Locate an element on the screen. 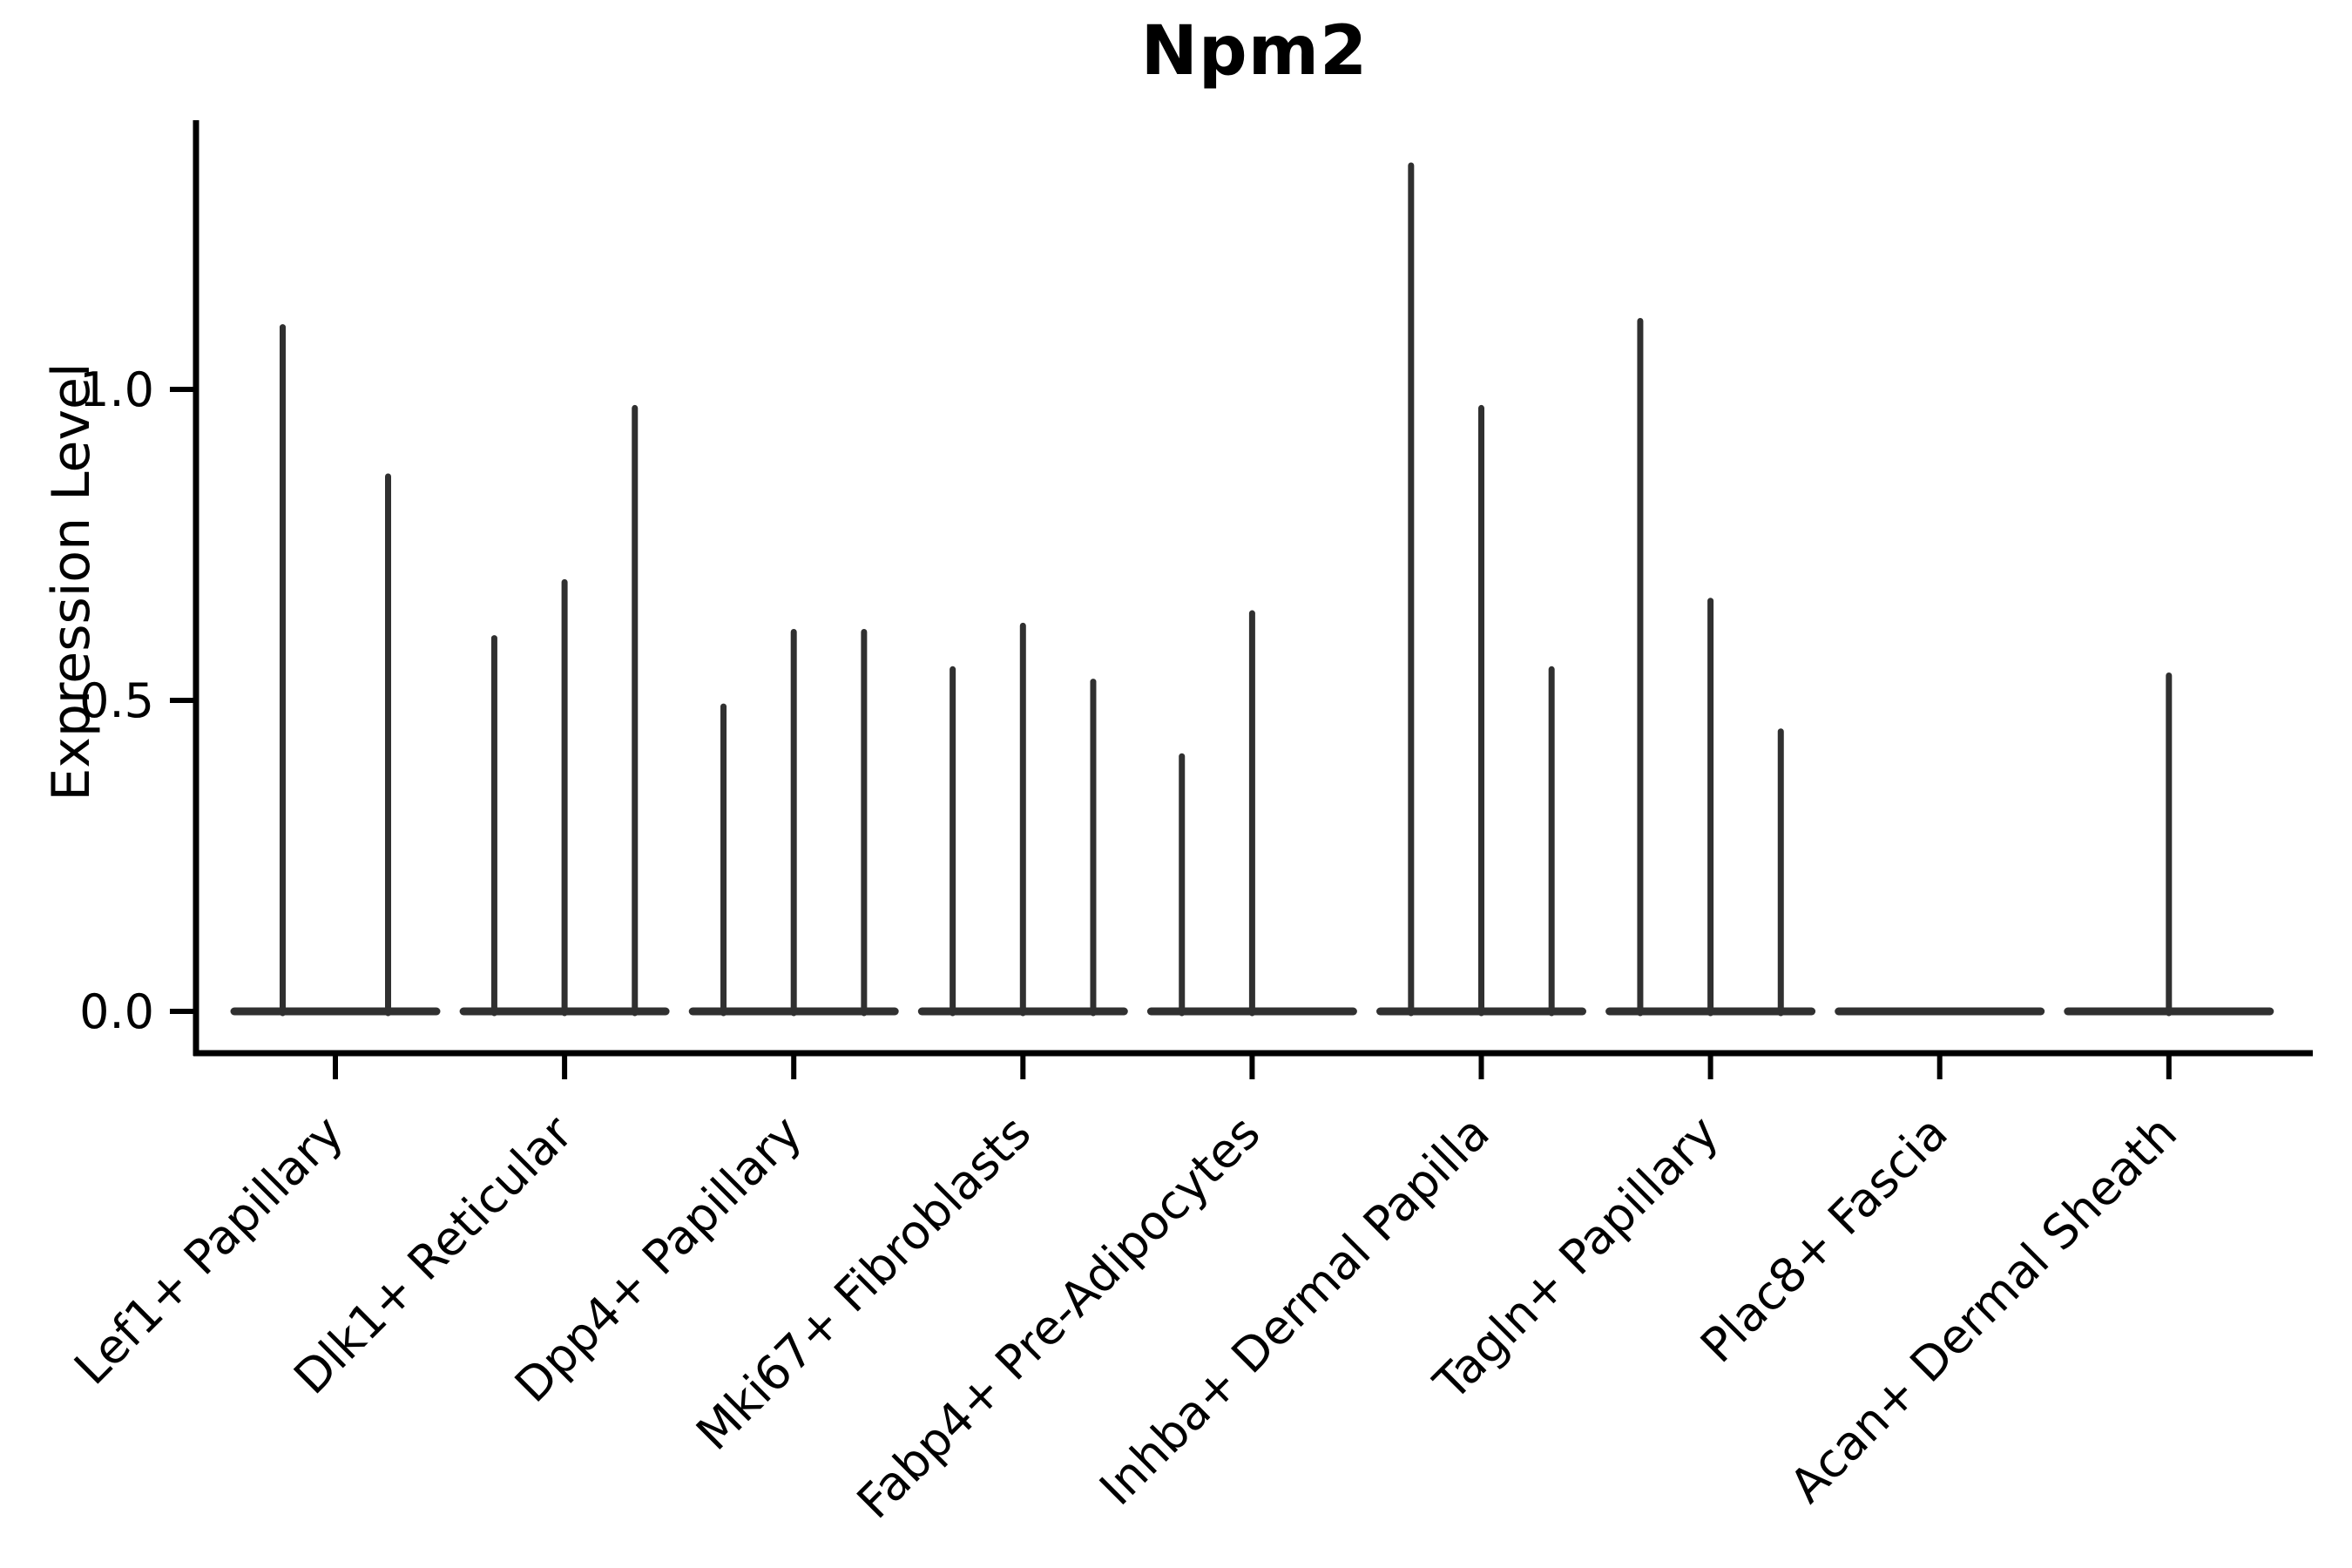  y-tick-label: 1.0 is located at coordinates (116, 389).